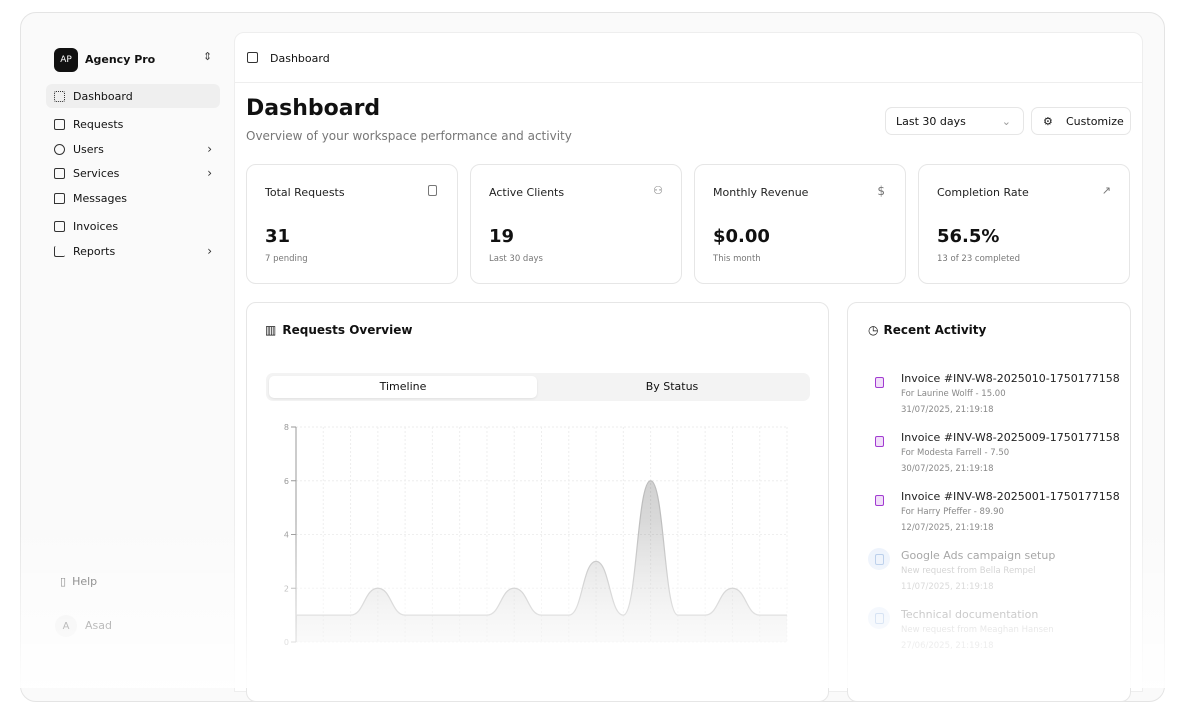 This screenshot has width=1200, height=702. I want to click on stat-value: 19, so click(502, 236).